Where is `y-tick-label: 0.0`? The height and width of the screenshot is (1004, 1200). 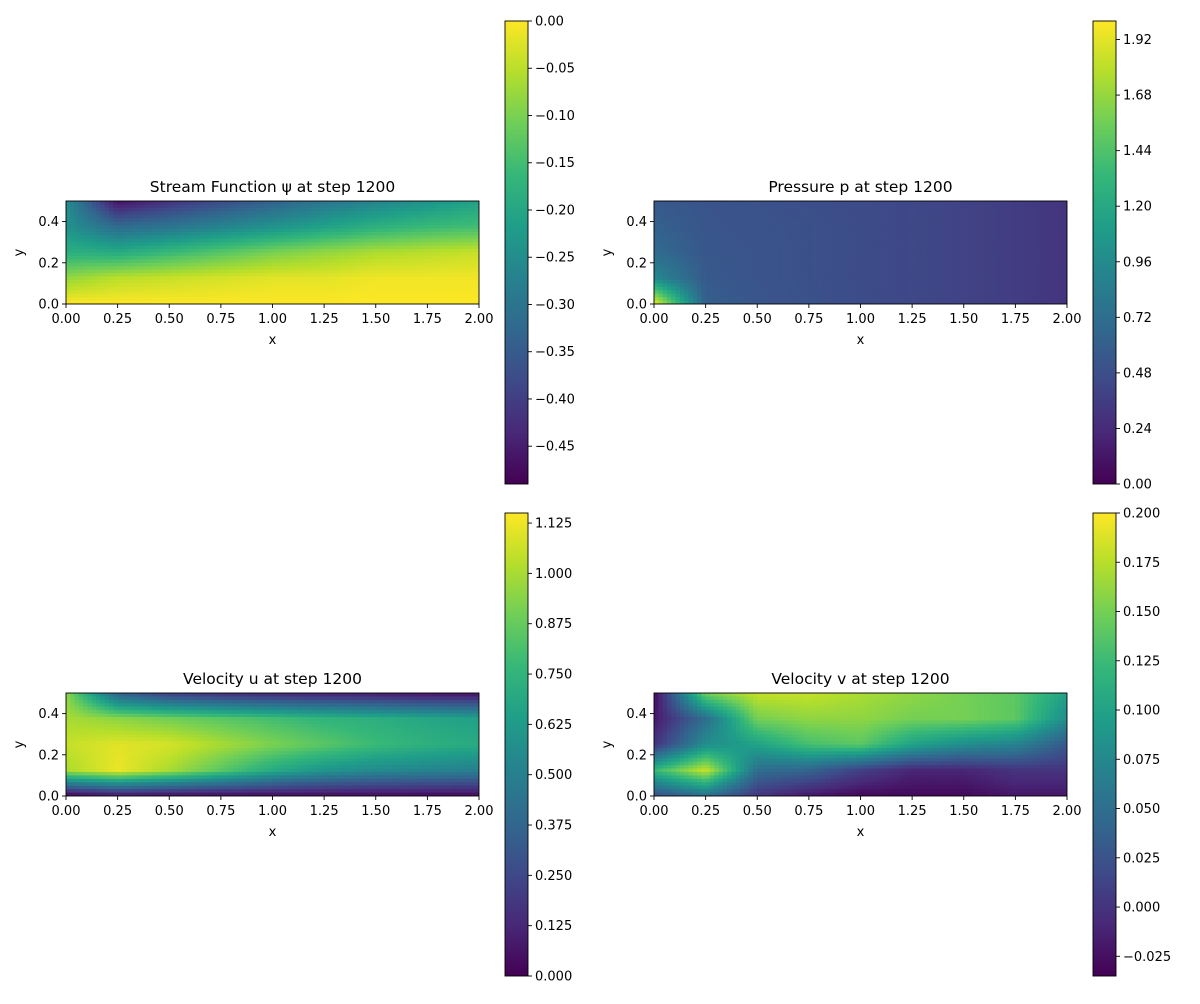 y-tick-label: 0.0 is located at coordinates (48, 305).